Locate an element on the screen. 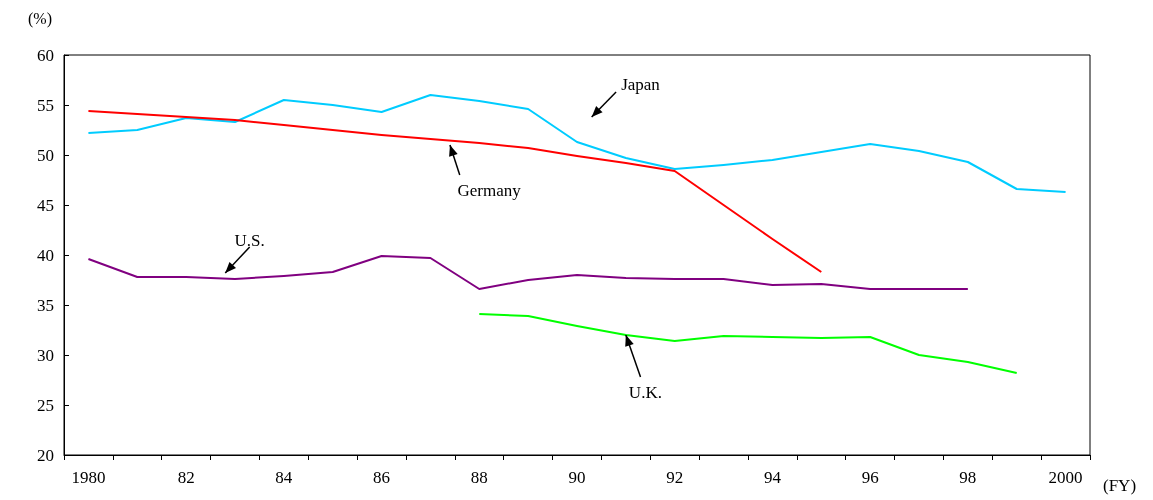  x-tick-label: 96 is located at coordinates (870, 477).